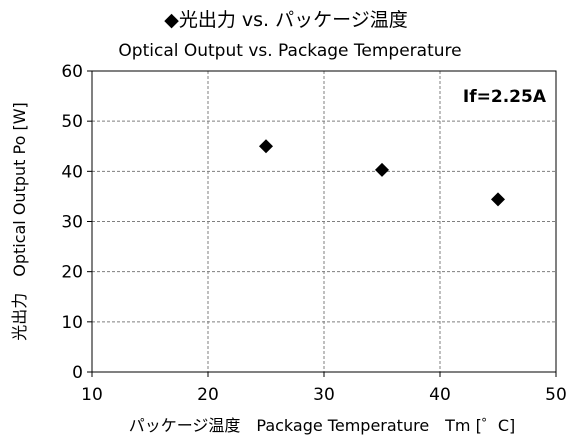  Describe the element at coordinates (72, 172) in the screenshot. I see `y-tick-label: 40` at that location.